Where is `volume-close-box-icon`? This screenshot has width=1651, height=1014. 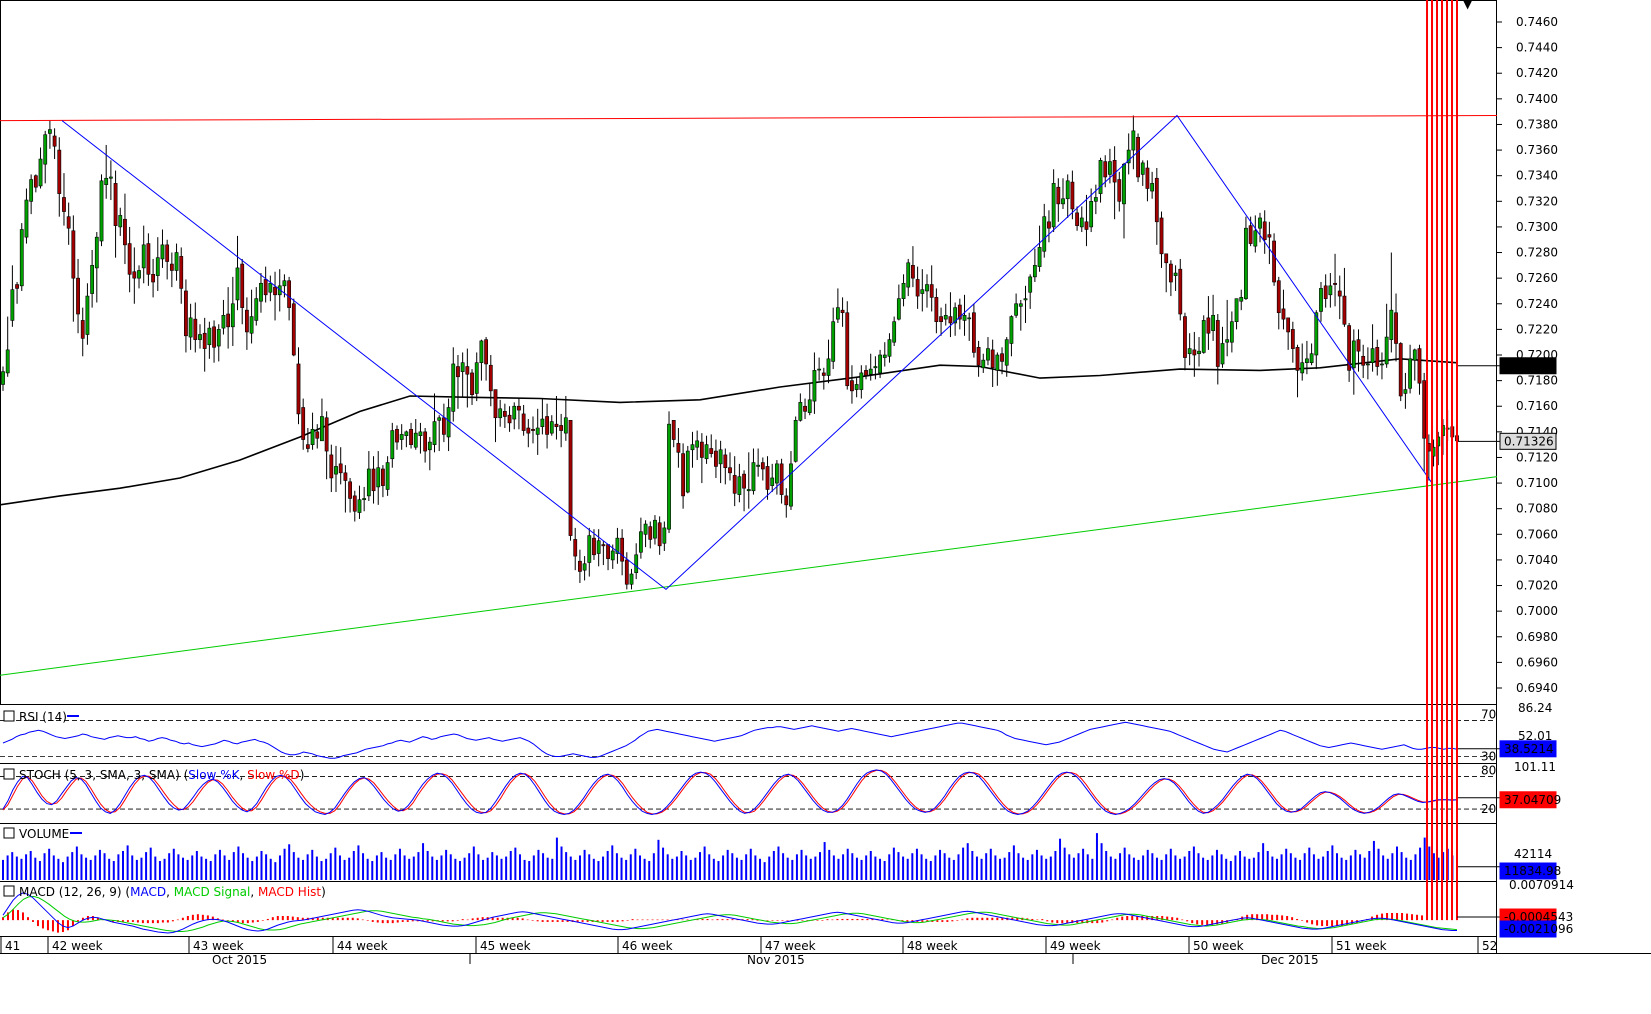
volume-close-box-icon is located at coordinates (9, 833).